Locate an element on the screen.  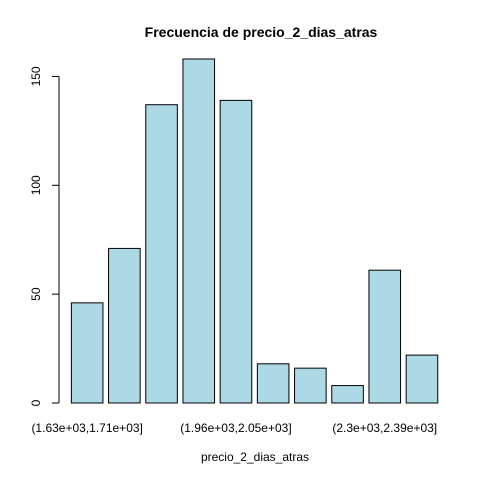
y-tick-label-4: 150 is located at coordinates (36, 76).